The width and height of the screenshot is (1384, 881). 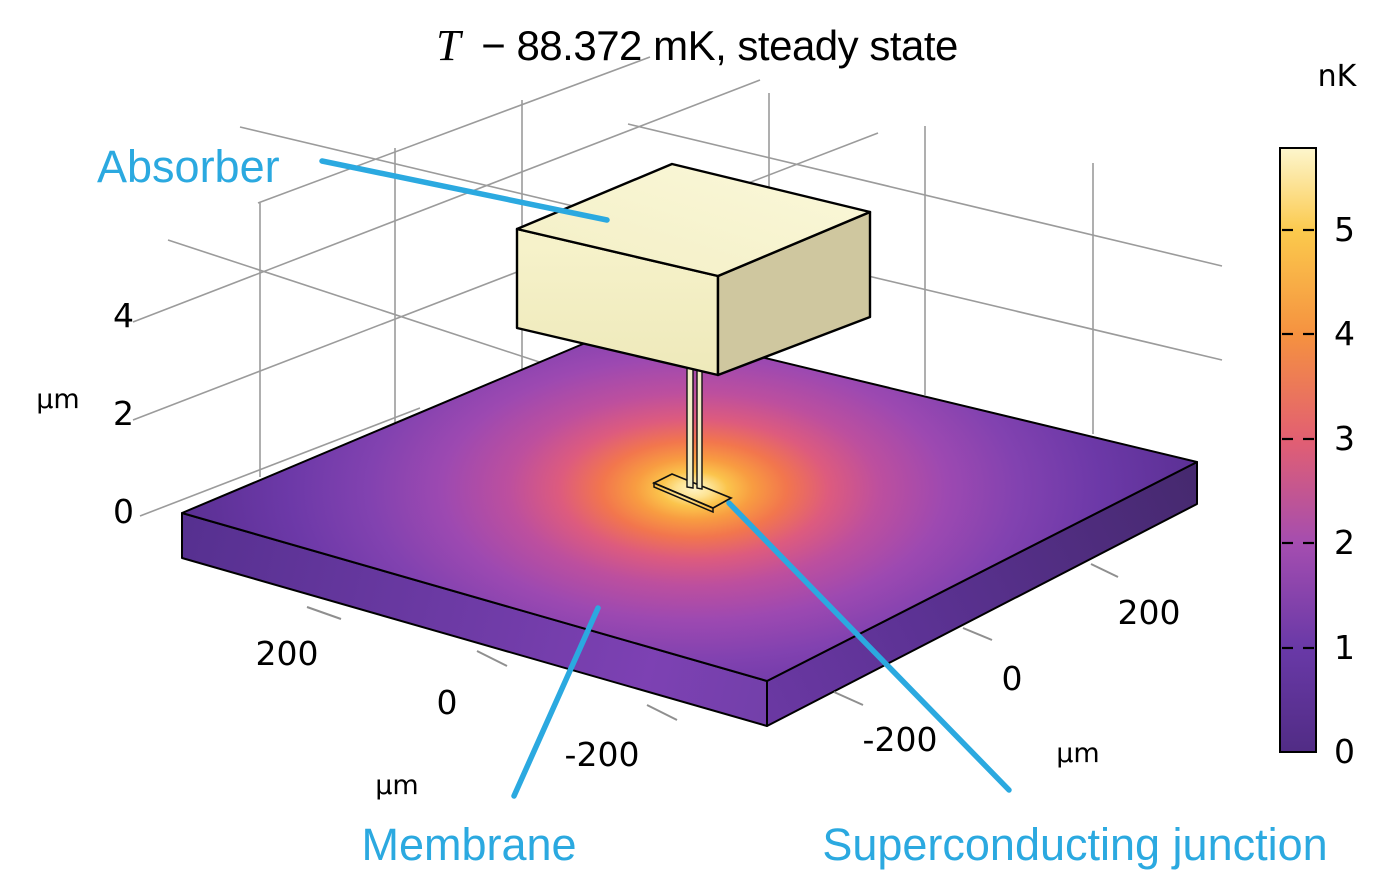 What do you see at coordinates (1318, 415) in the screenshot?
I see `colorbar: nK 5 4 3 2 1 0` at bounding box center [1318, 415].